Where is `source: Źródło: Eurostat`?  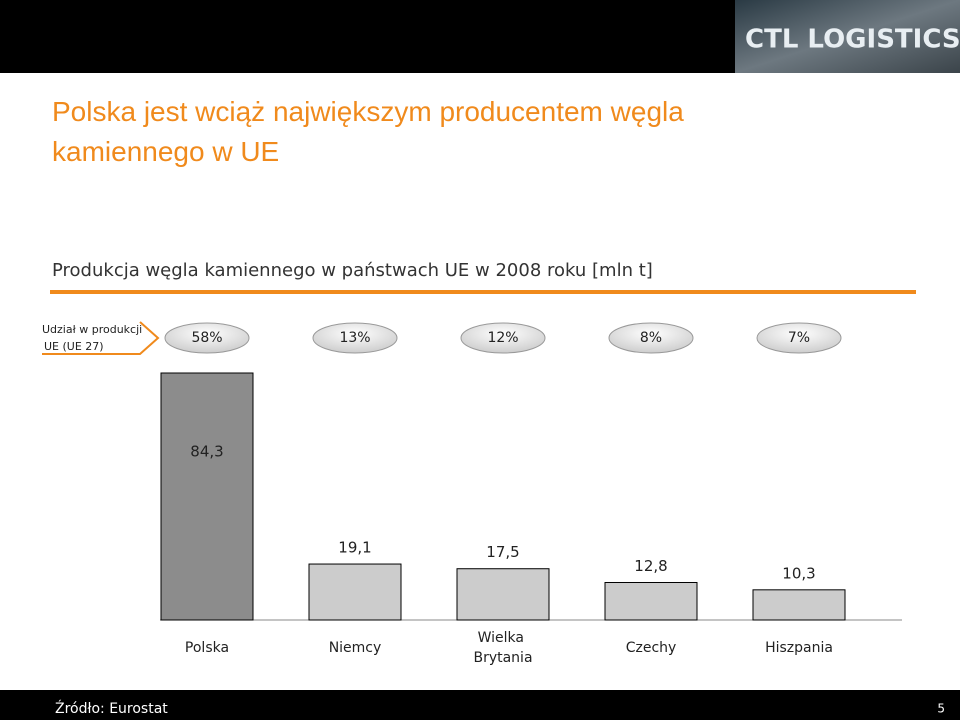 source: Źródło: Eurostat is located at coordinates (111, 708).